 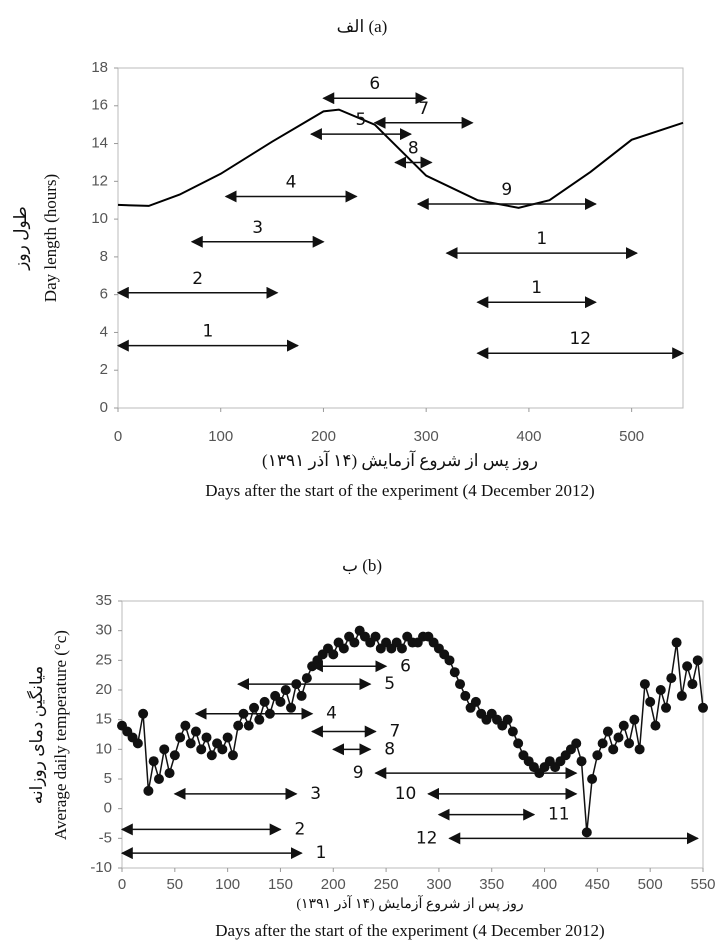 I want to click on interval-label: 11, so click(x=559, y=815).